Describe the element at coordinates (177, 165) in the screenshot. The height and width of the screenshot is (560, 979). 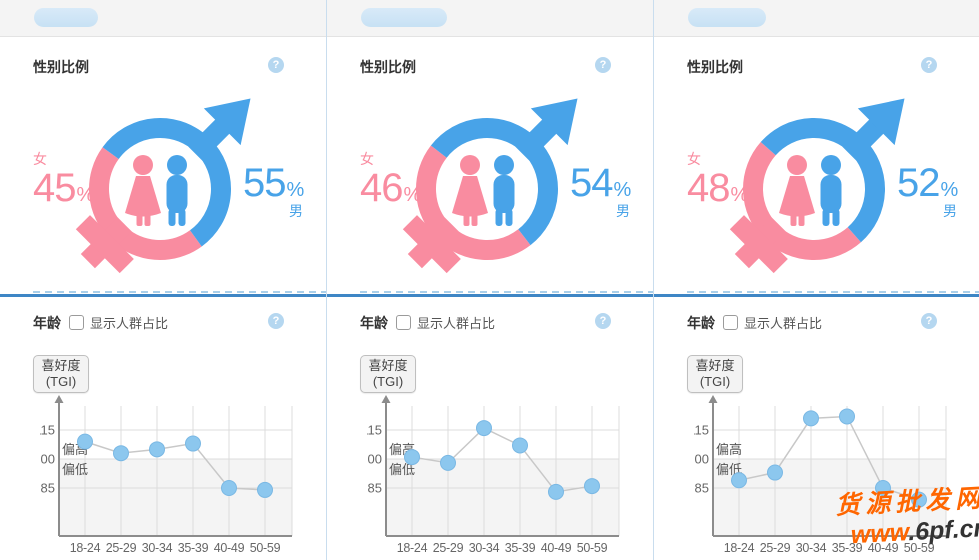
I see `male-icon-head` at that location.